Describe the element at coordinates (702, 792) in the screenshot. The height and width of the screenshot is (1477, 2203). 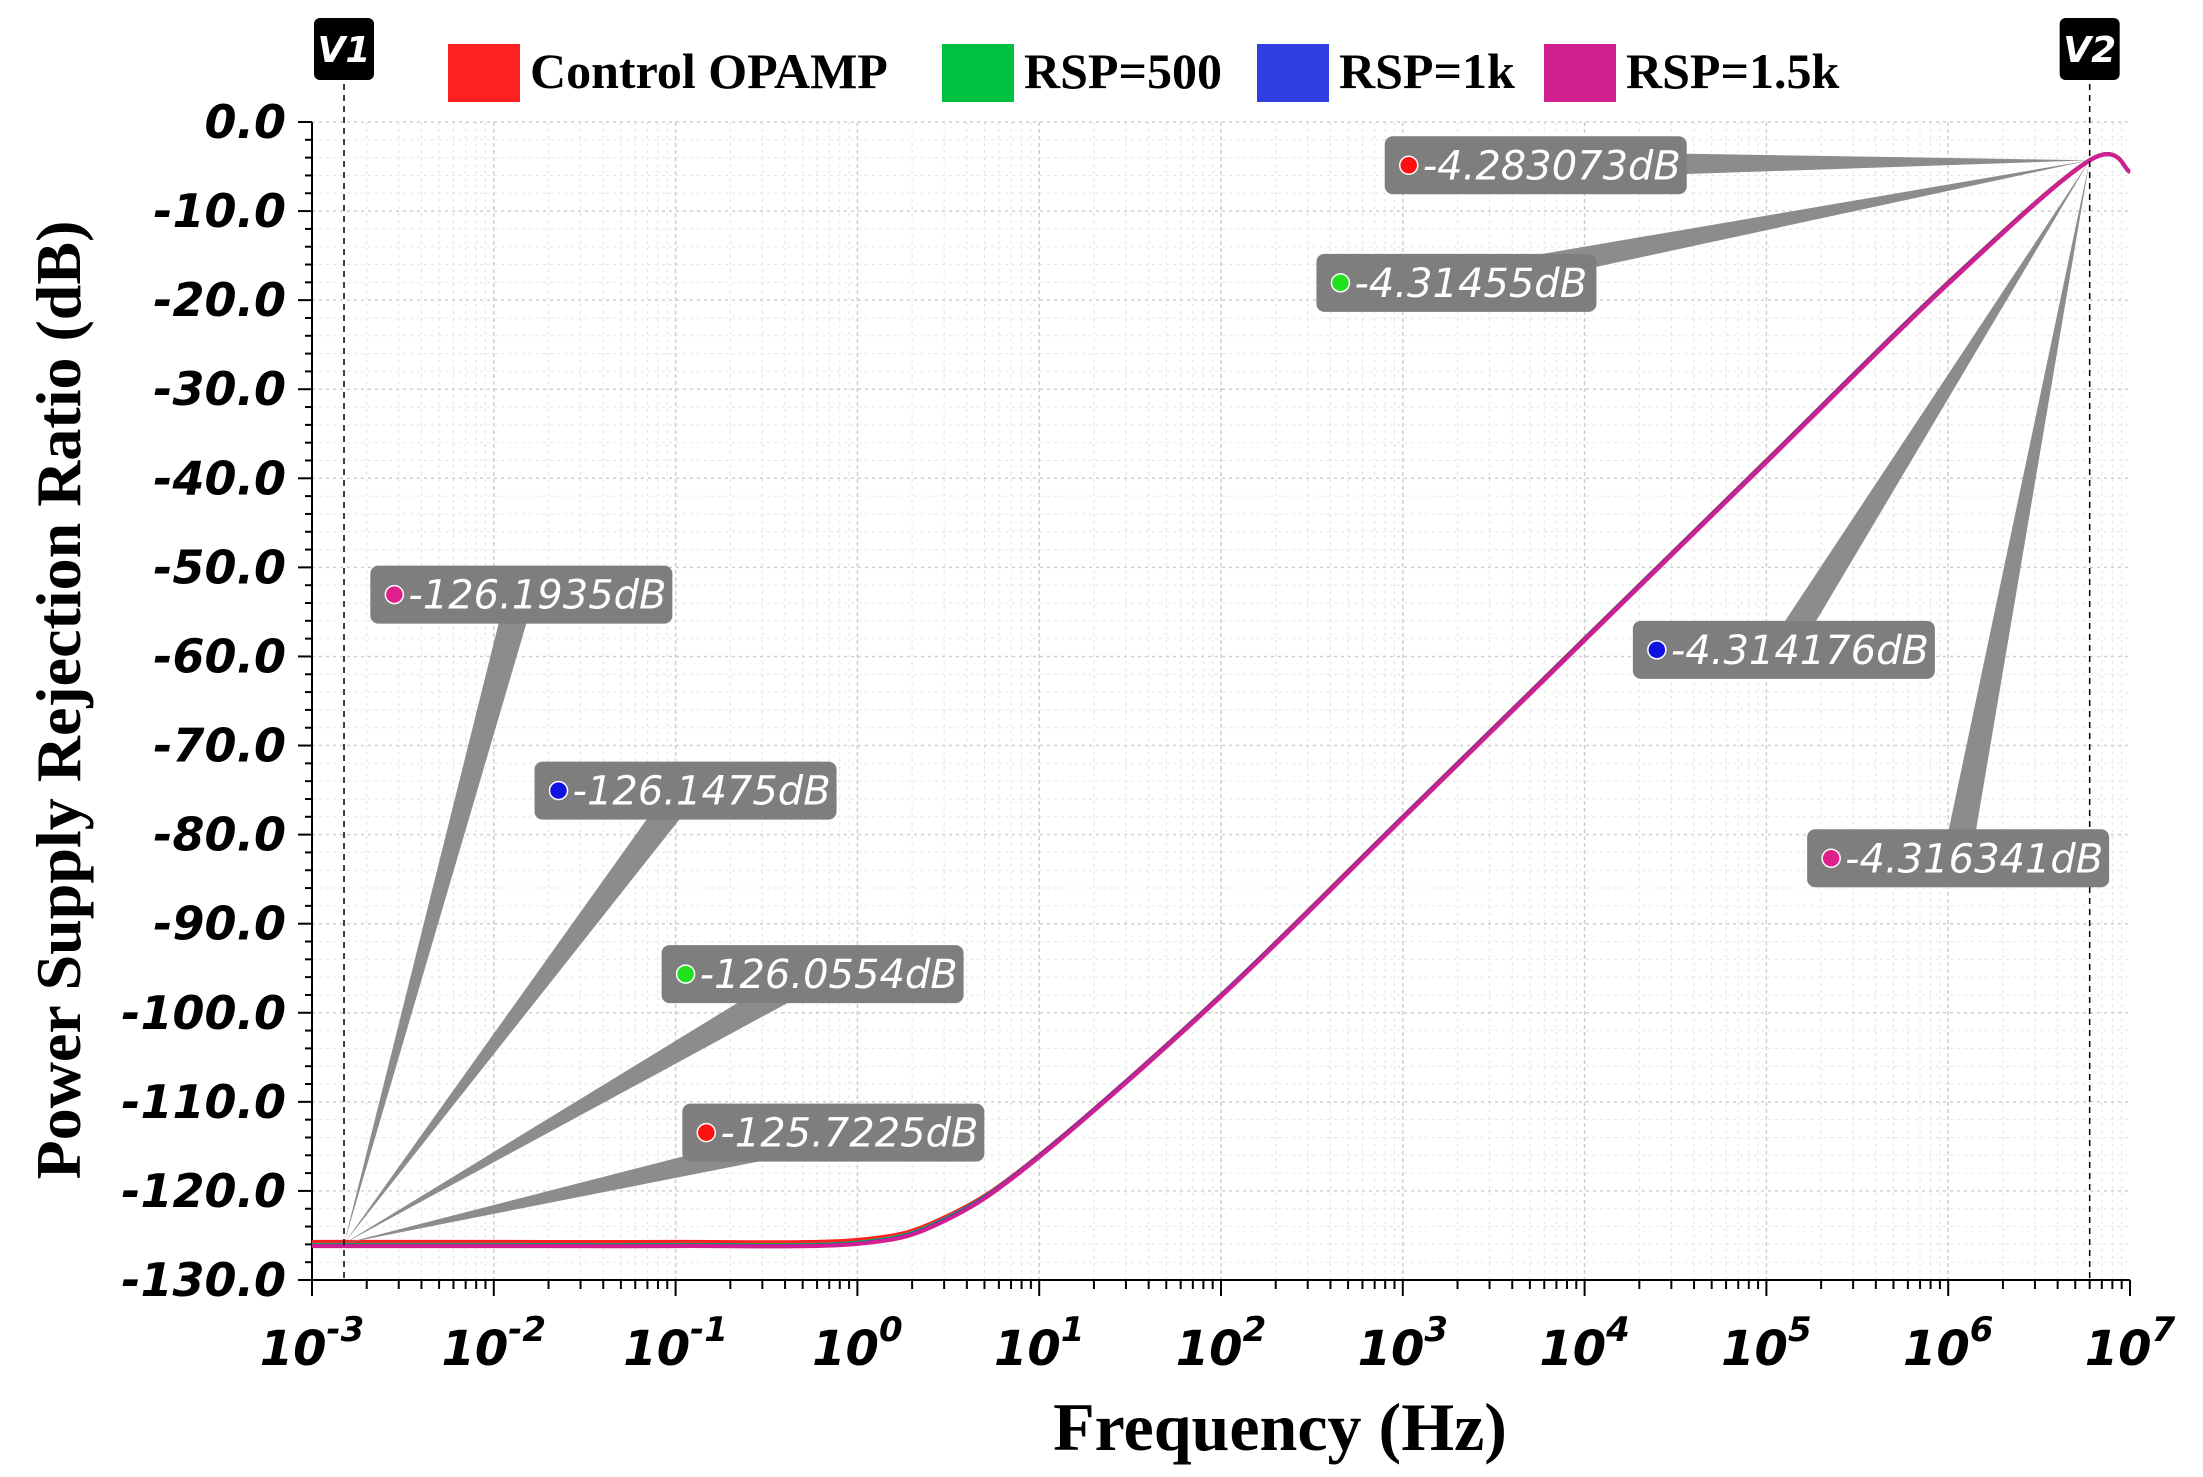
I see `annotation-label: -126.1475dB` at that location.